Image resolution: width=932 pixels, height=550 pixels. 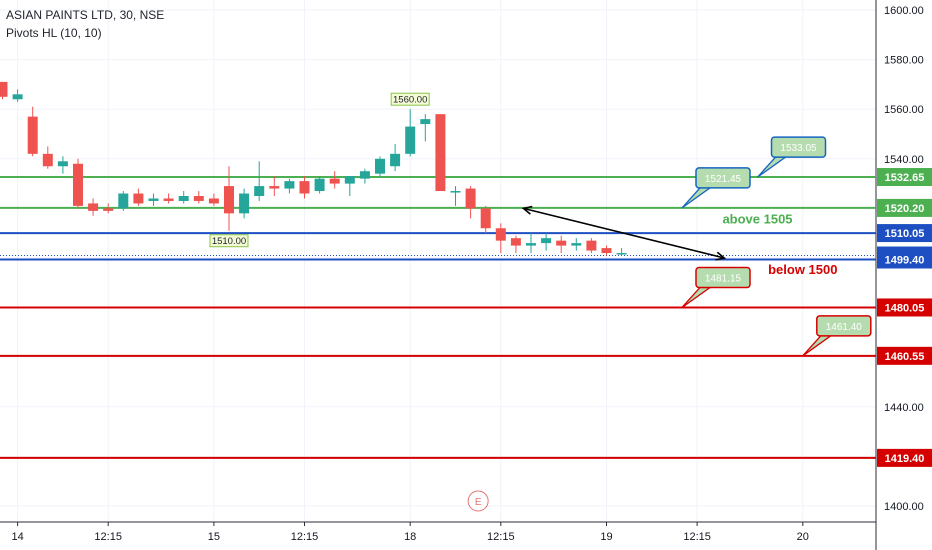 I want to click on x-tick-label: 20, so click(x=803, y=537).